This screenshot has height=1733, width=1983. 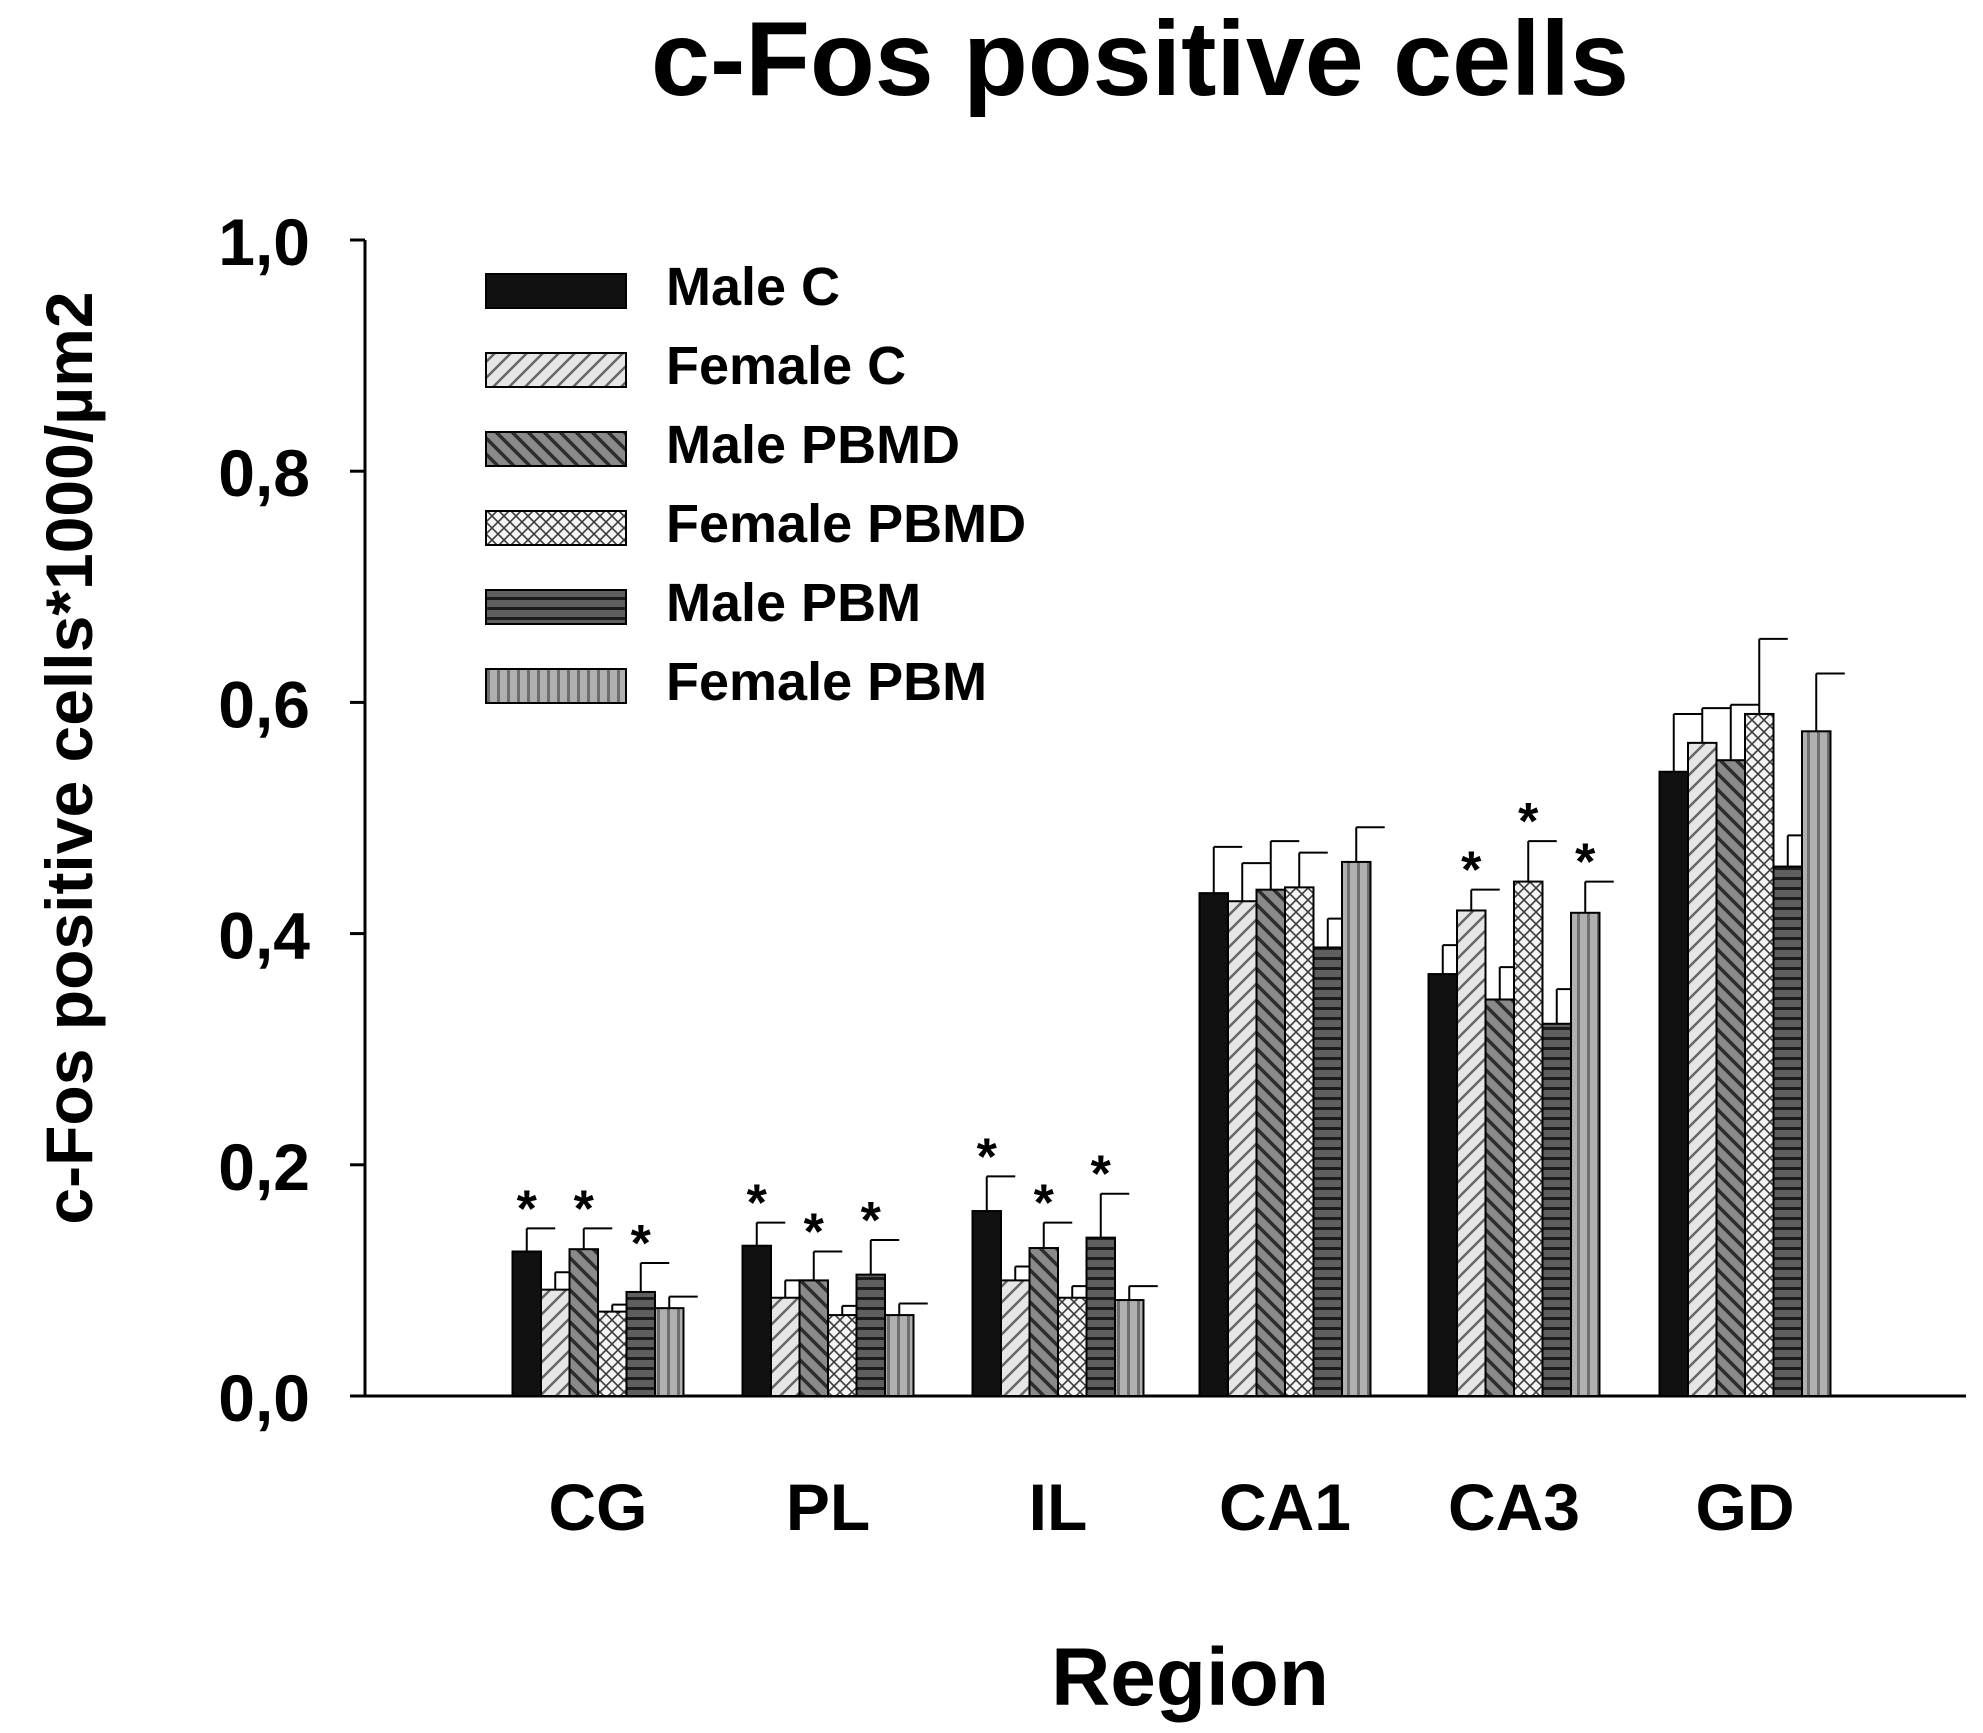 I want to click on bar-group-ca3: * * *, so click(x=1520, y=1095).